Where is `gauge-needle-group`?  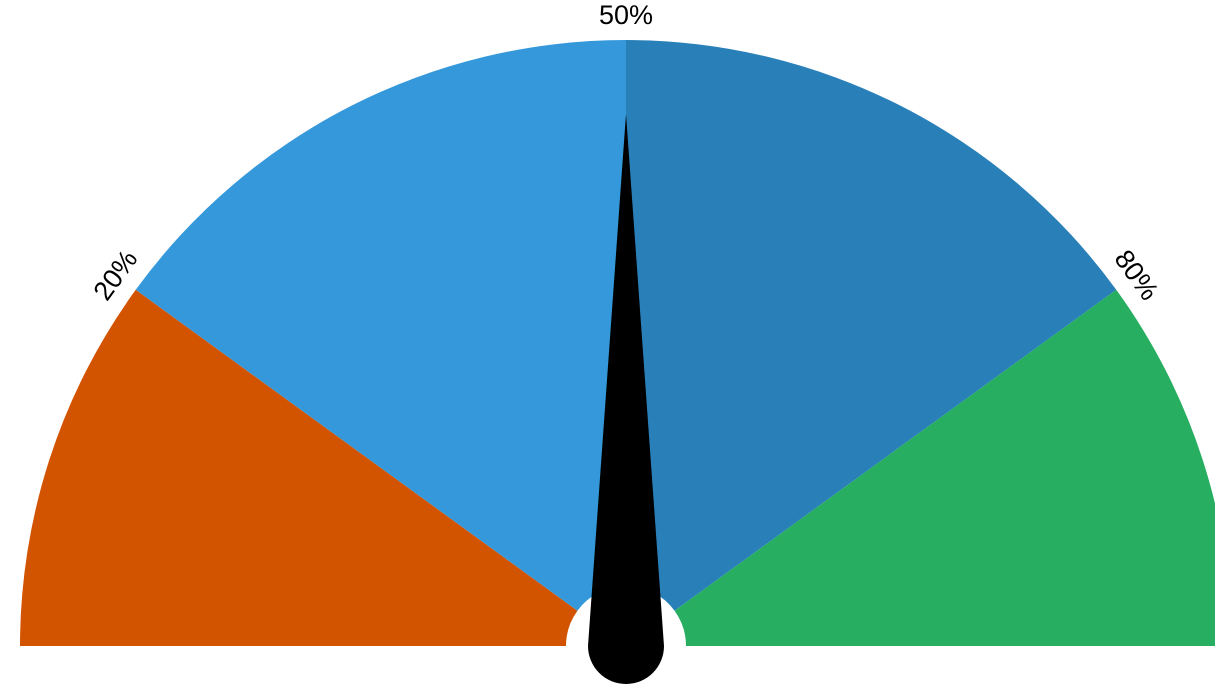 gauge-needle-group is located at coordinates (626, 399).